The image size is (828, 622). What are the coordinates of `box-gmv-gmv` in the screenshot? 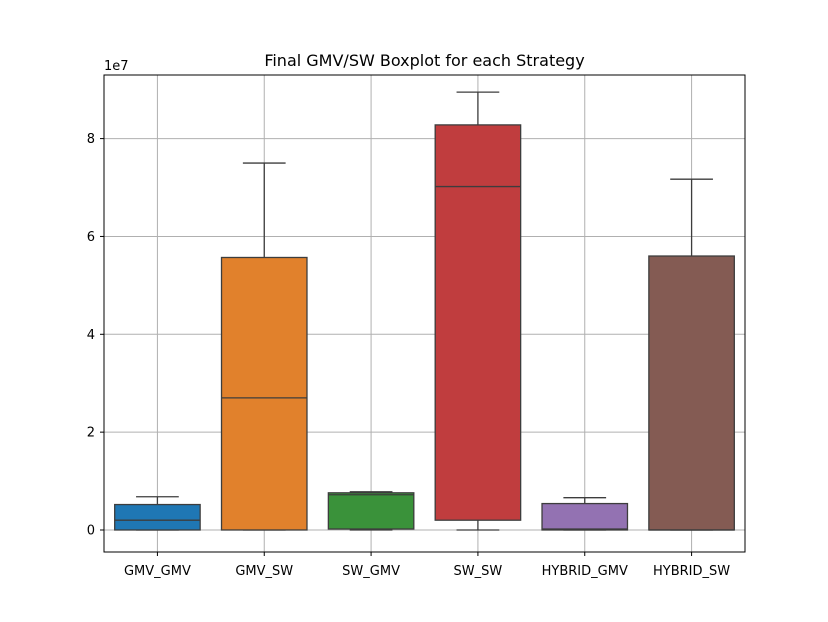 It's located at (157, 517).